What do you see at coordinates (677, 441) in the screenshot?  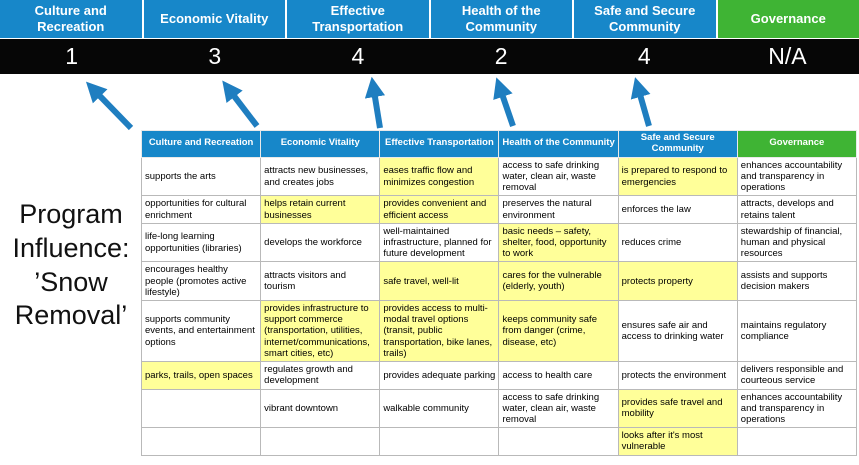 I see `matrix-cell: looks after it's most vulnerable` at bounding box center [677, 441].